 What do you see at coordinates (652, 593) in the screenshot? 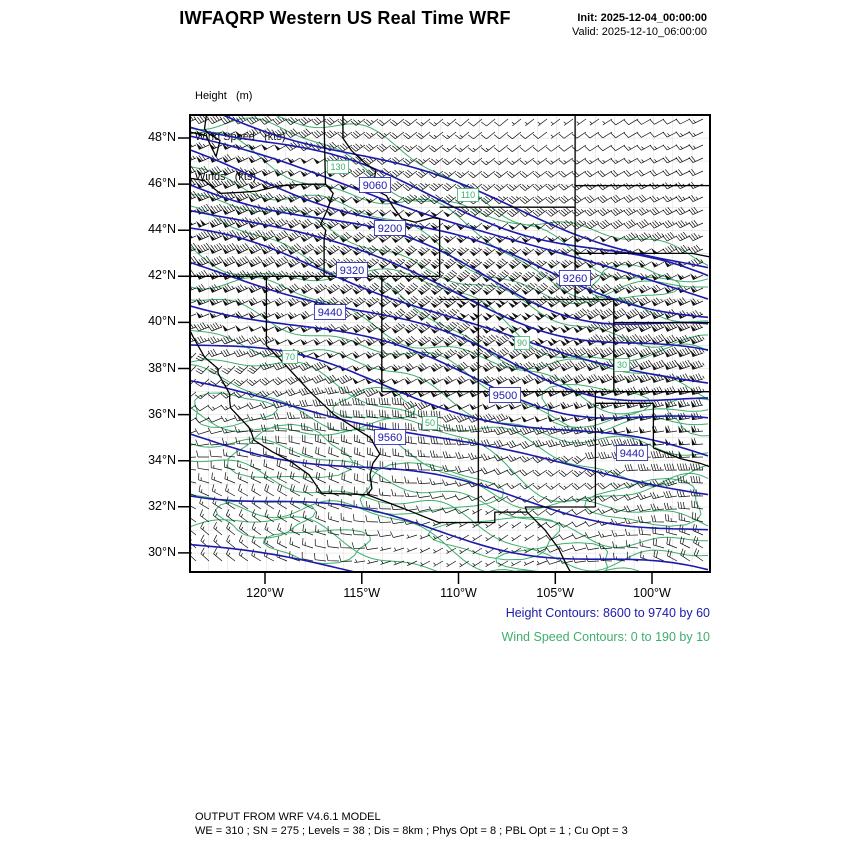
I see `lon-tick-label: 100°W` at bounding box center [652, 593].